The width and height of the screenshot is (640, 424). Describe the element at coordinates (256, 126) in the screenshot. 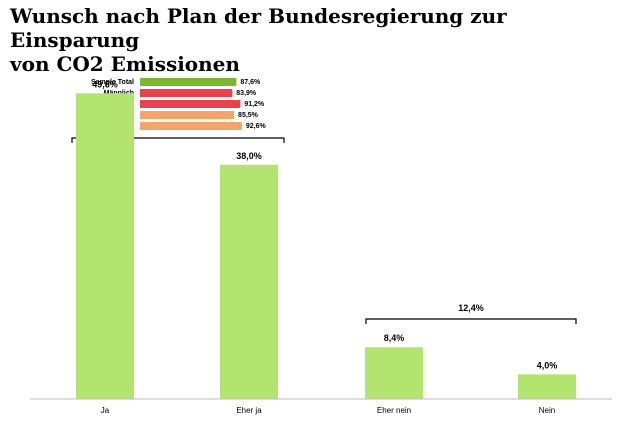

I see `subgroup-value: 92,6%` at that location.